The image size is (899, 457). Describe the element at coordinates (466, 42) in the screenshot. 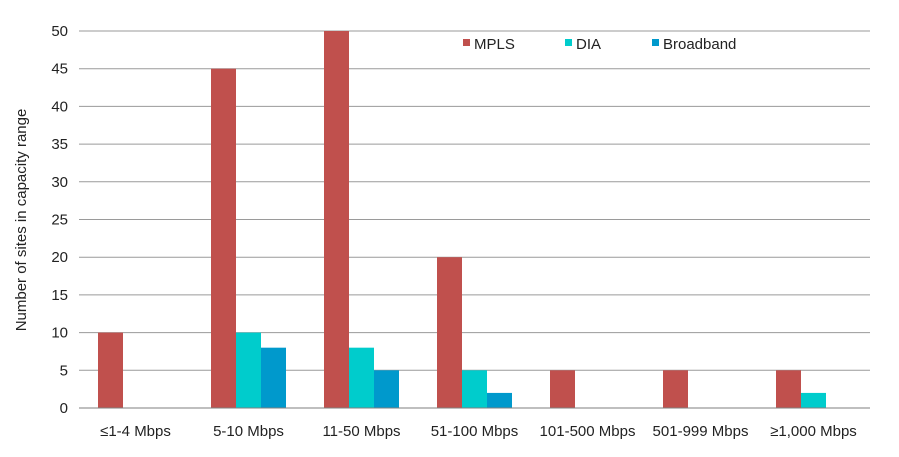

I see `legend-swatch-mpls` at that location.